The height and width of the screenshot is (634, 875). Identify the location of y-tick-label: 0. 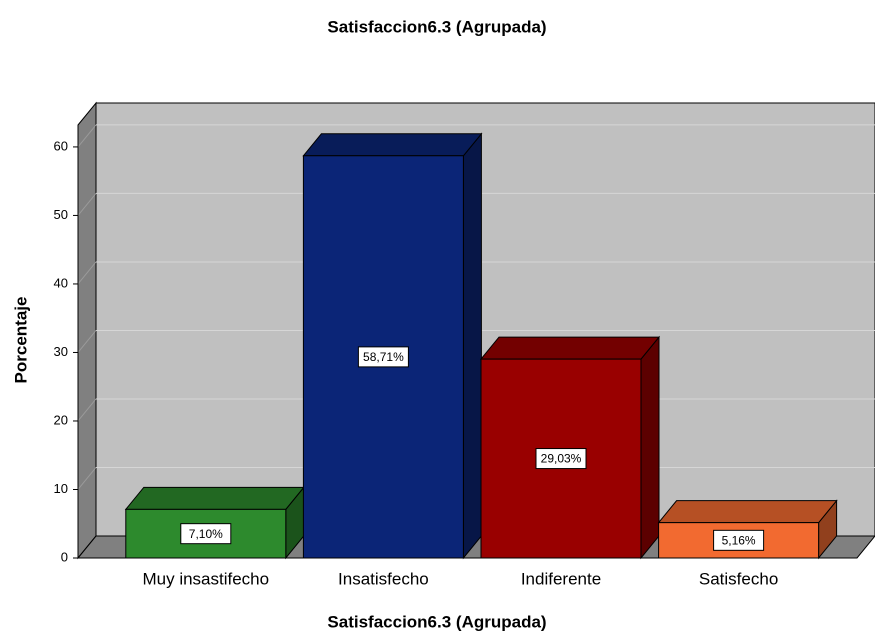
(64, 556).